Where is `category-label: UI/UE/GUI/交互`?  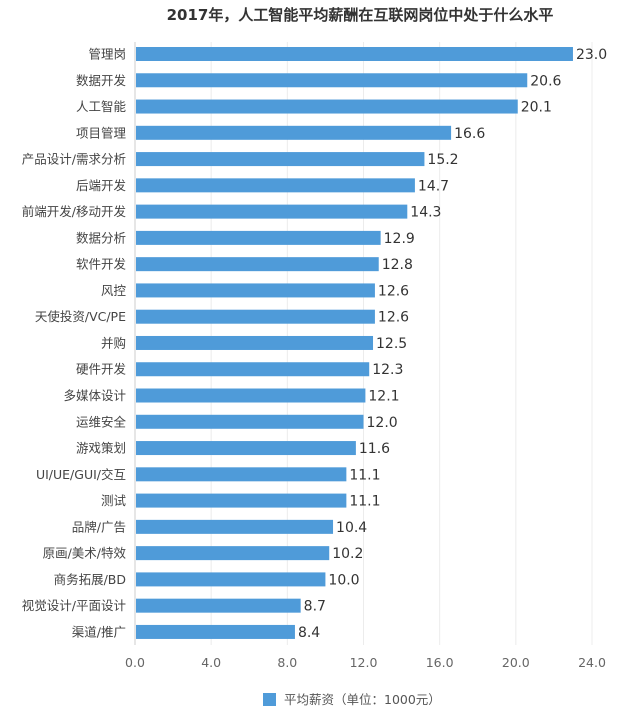
category-label: UI/UE/GUI/交互 is located at coordinates (81, 474).